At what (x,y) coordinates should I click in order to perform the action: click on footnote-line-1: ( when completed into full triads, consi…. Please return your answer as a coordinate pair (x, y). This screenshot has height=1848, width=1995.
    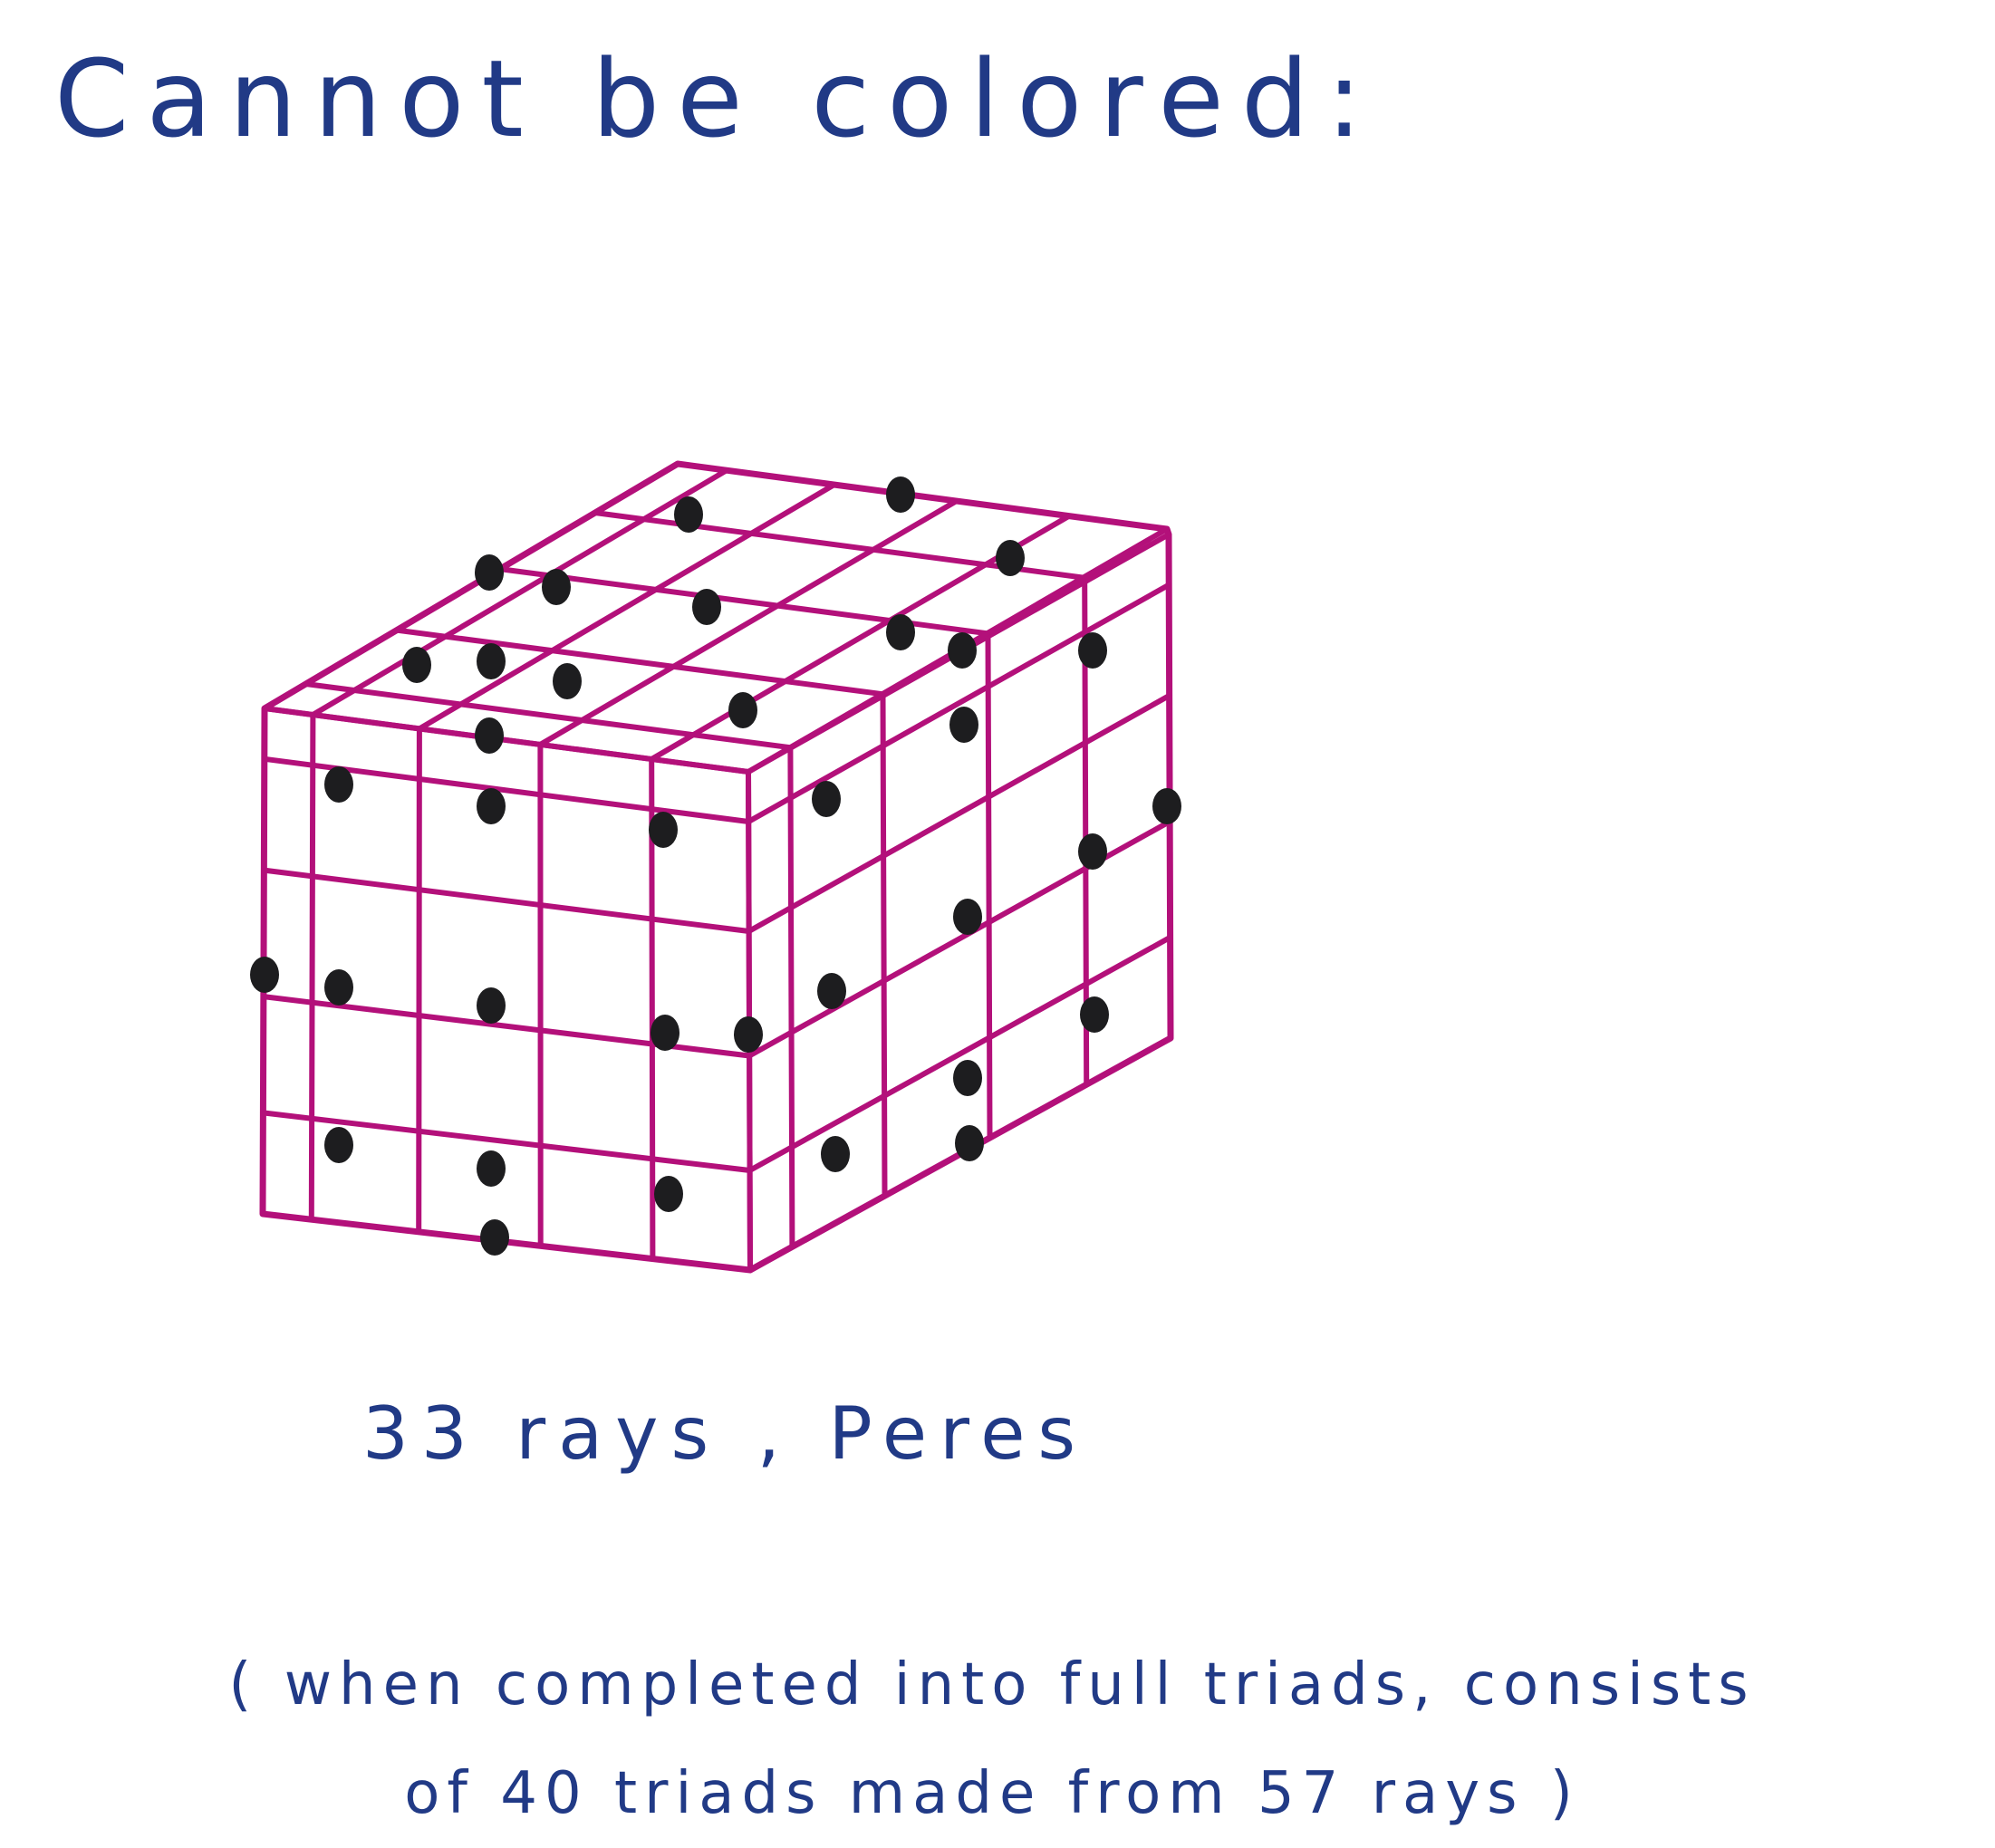
    Looking at the image, I should click on (992, 1685).